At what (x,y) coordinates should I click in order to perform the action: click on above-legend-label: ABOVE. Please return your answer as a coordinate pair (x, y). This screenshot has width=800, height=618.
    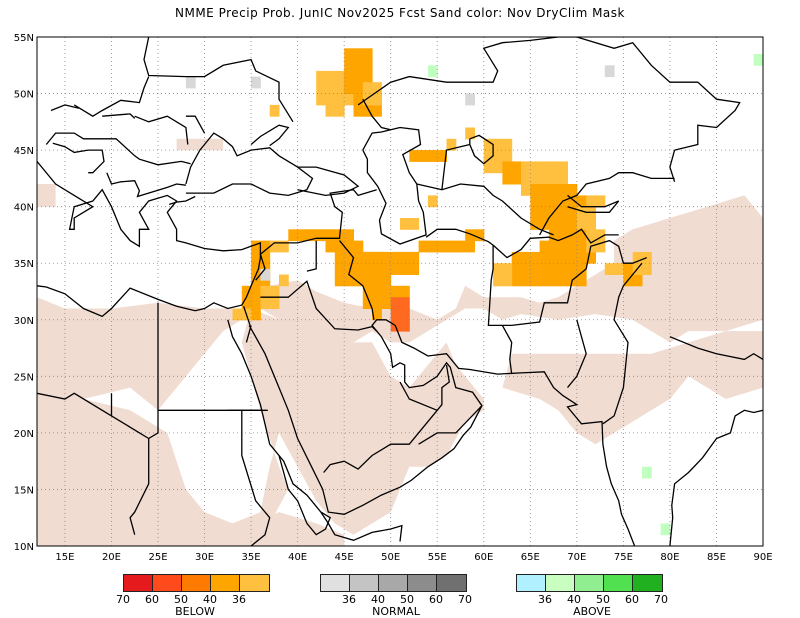
    Looking at the image, I should click on (592, 611).